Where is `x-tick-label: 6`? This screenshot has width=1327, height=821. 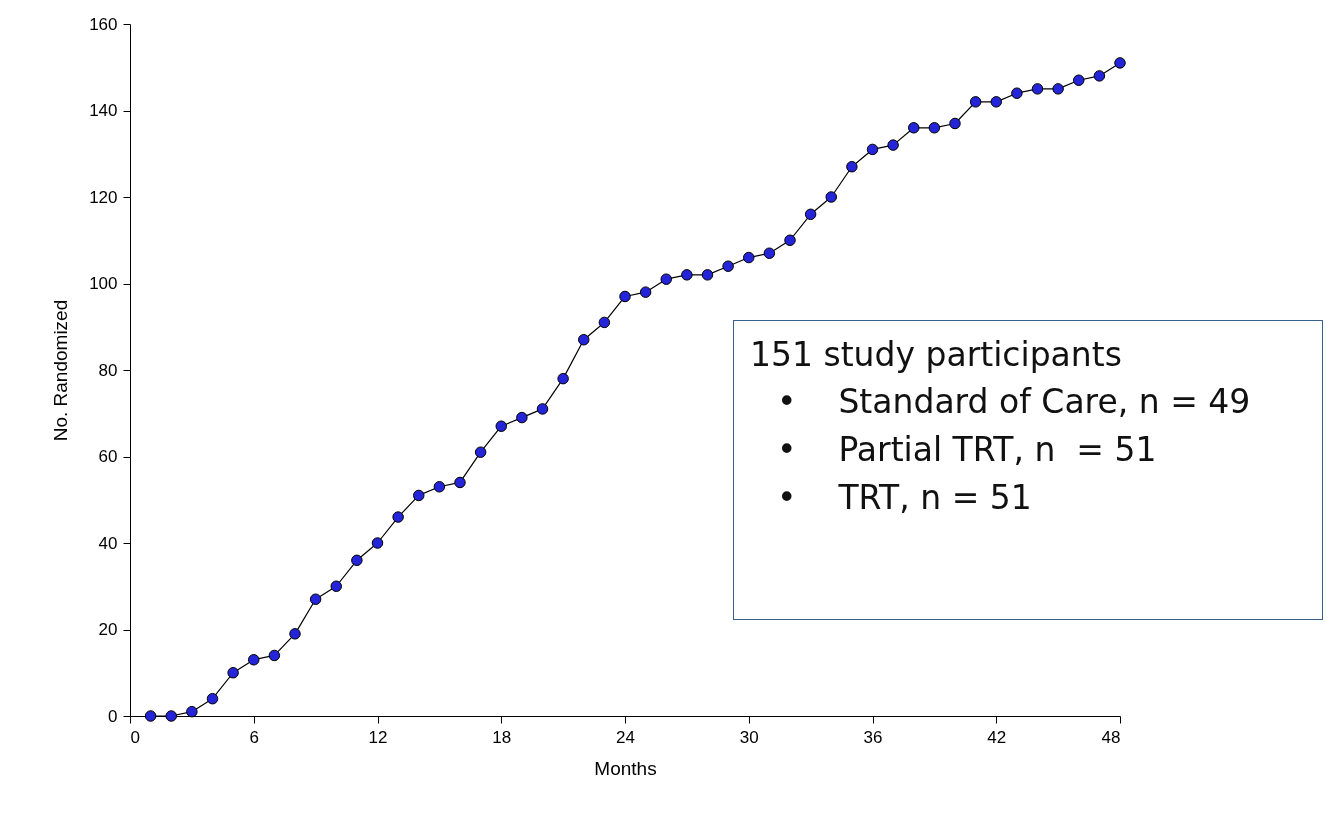
x-tick-label: 6 is located at coordinates (254, 737).